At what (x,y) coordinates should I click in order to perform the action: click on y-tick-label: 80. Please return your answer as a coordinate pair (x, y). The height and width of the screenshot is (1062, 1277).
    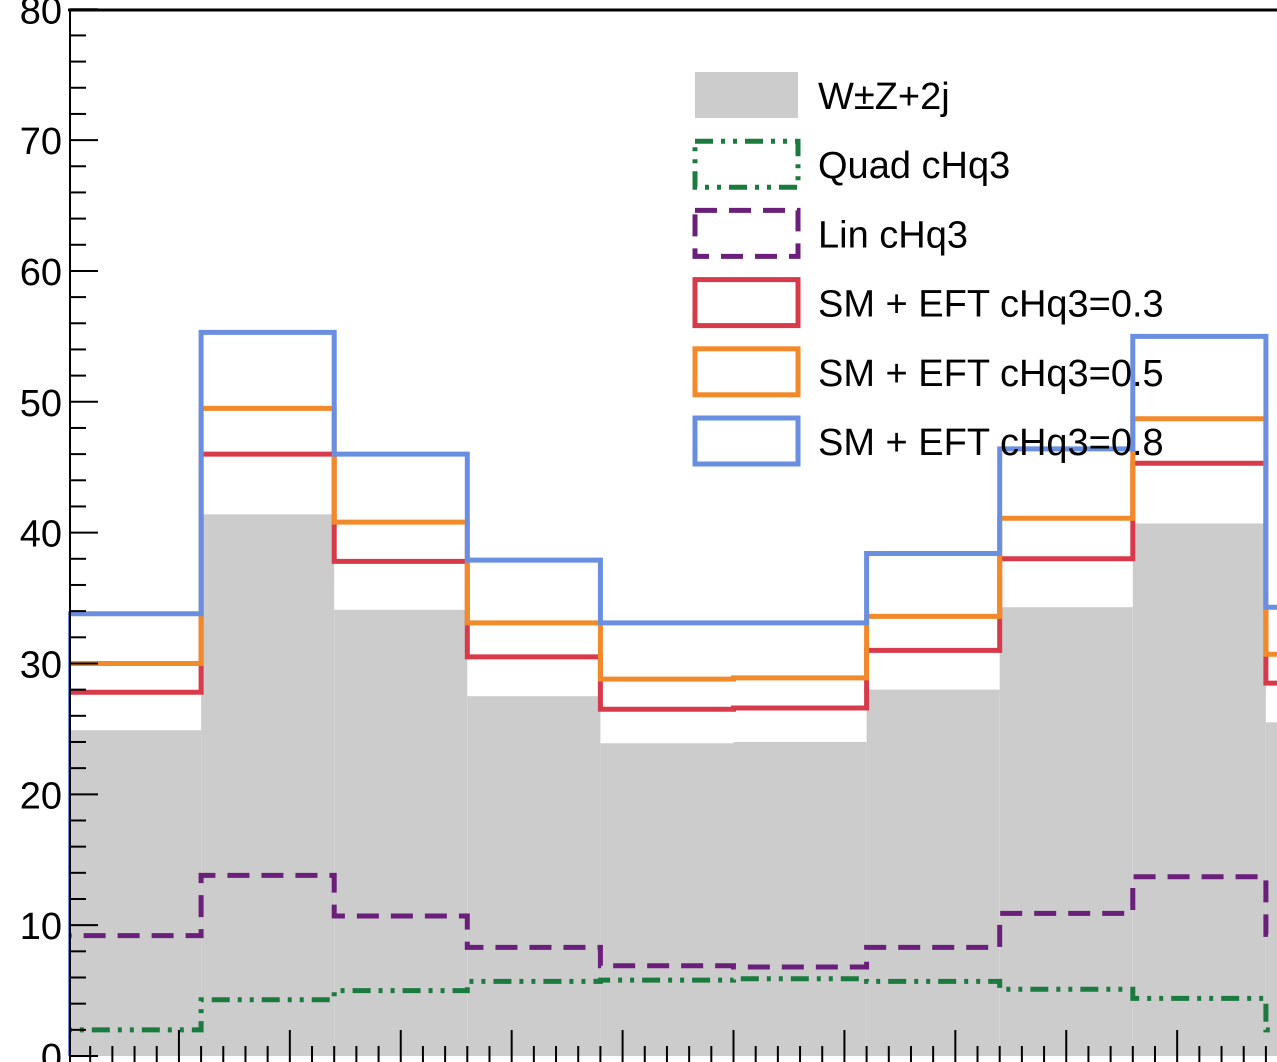
    Looking at the image, I should click on (41, 16).